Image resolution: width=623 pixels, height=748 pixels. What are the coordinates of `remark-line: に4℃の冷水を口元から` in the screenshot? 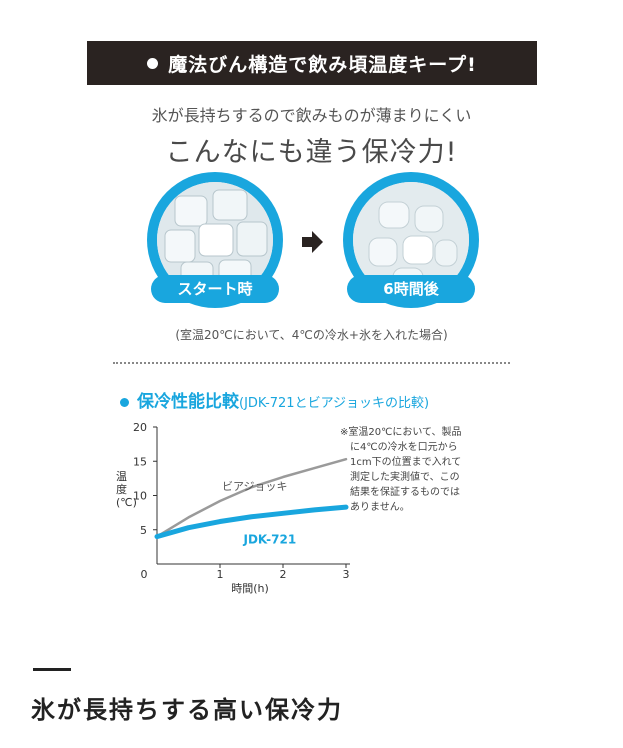 It's located at (404, 447).